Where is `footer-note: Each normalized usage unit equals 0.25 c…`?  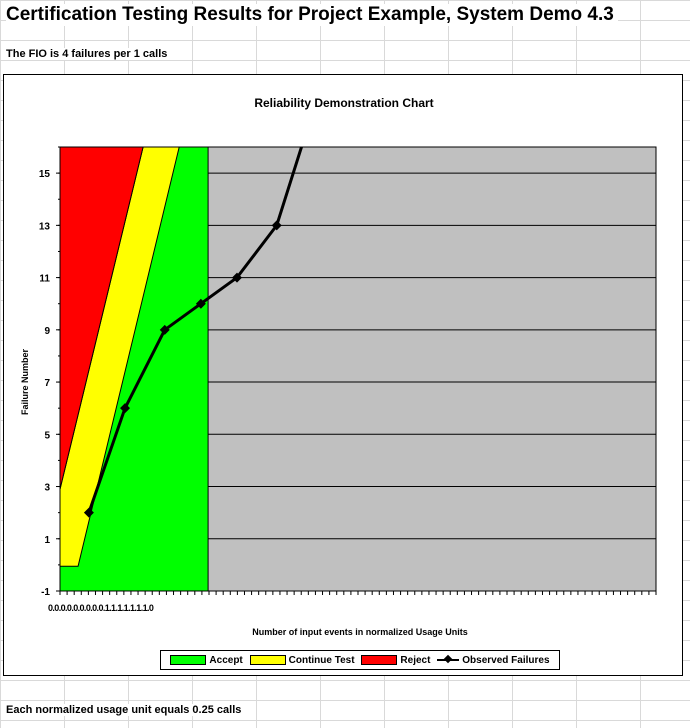
footer-note: Each normalized usage unit equals 0.25 c… is located at coordinates (126, 710).